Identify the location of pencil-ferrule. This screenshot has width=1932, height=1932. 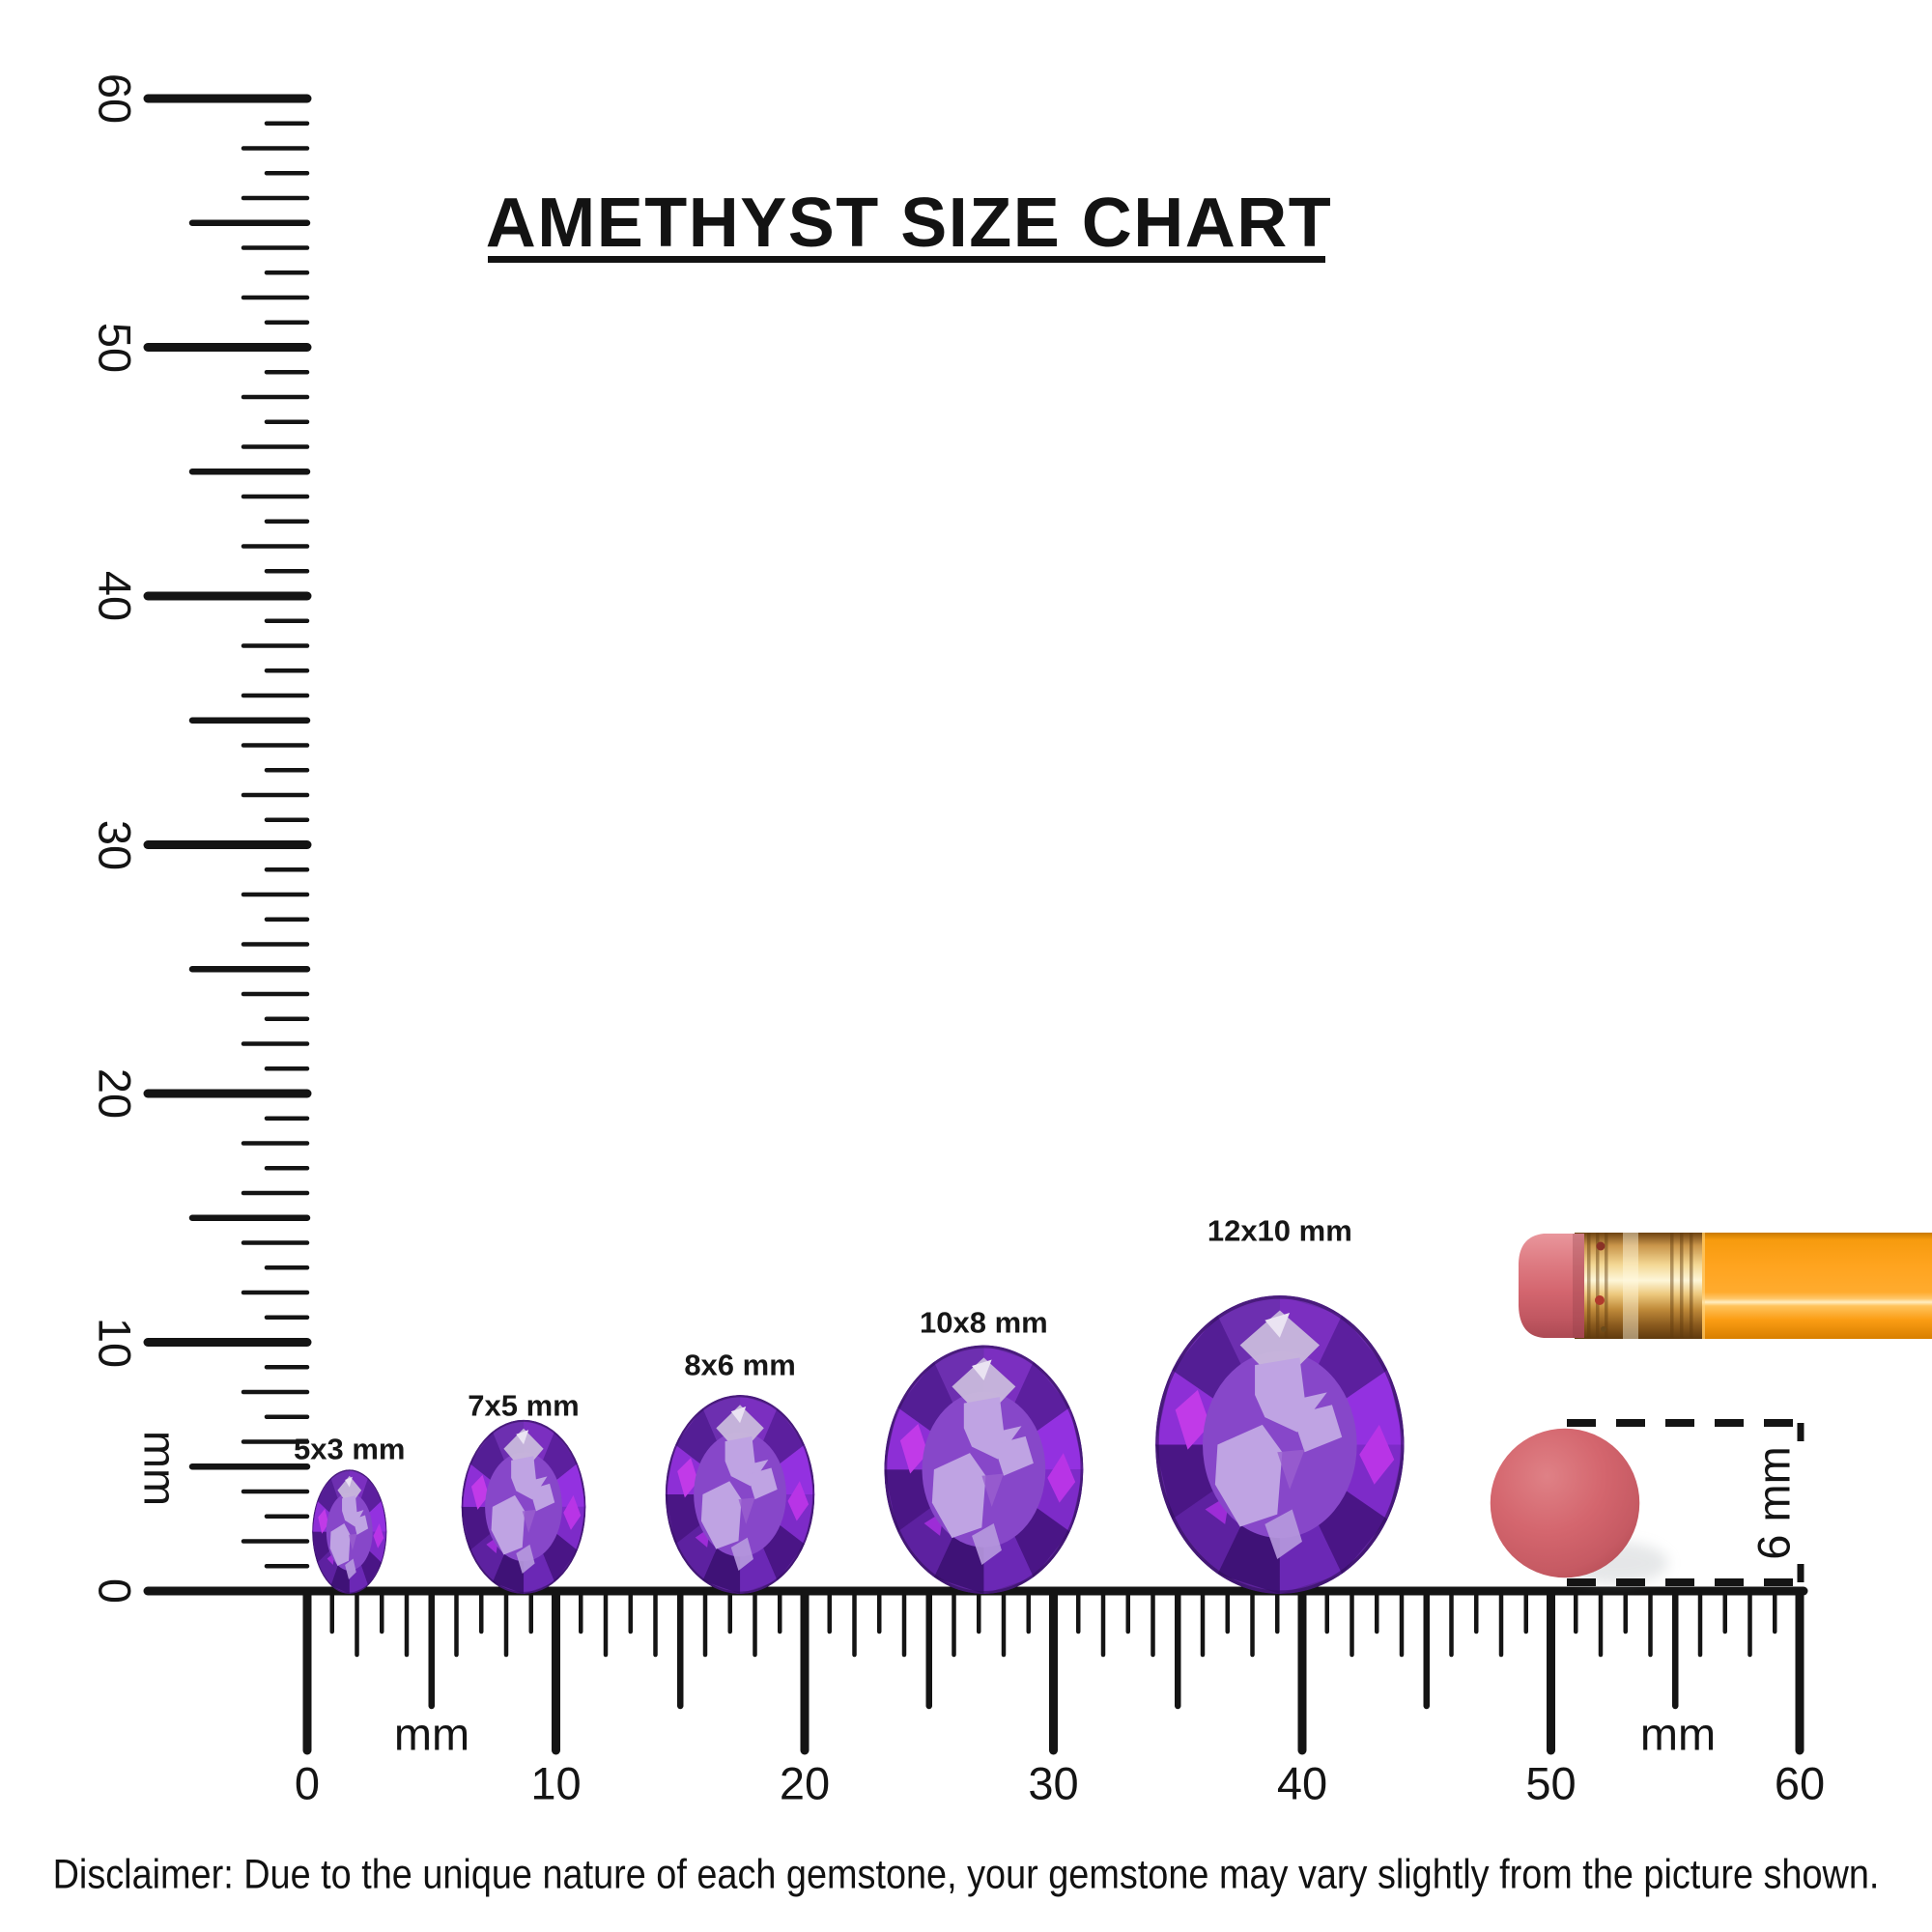
(1638, 1286).